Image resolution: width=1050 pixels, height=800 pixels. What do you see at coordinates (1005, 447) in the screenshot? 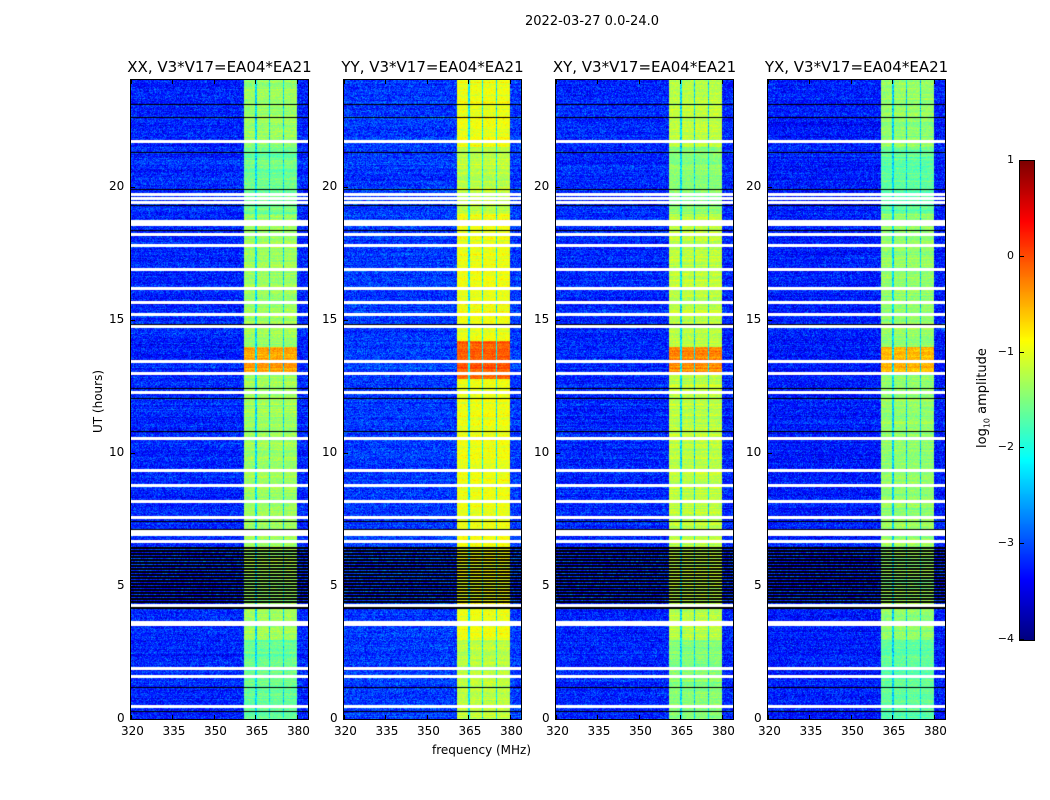
I see `colorbar-tick-label: −2` at bounding box center [1005, 447].